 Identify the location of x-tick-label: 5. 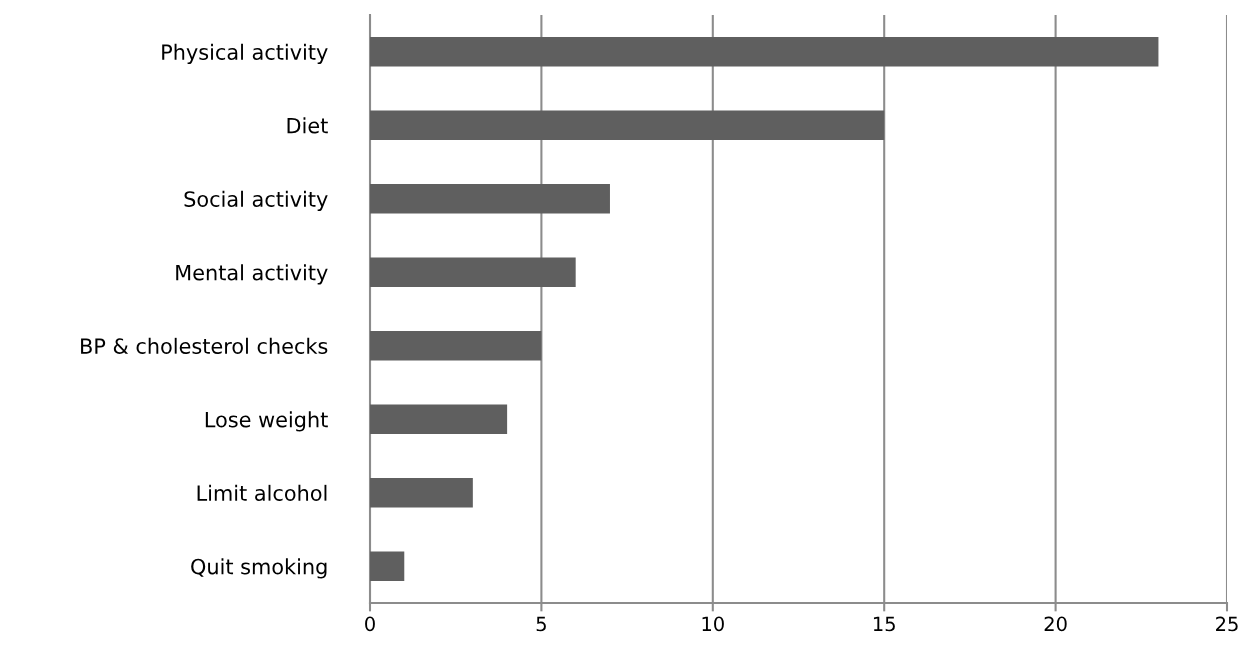
(541, 624).